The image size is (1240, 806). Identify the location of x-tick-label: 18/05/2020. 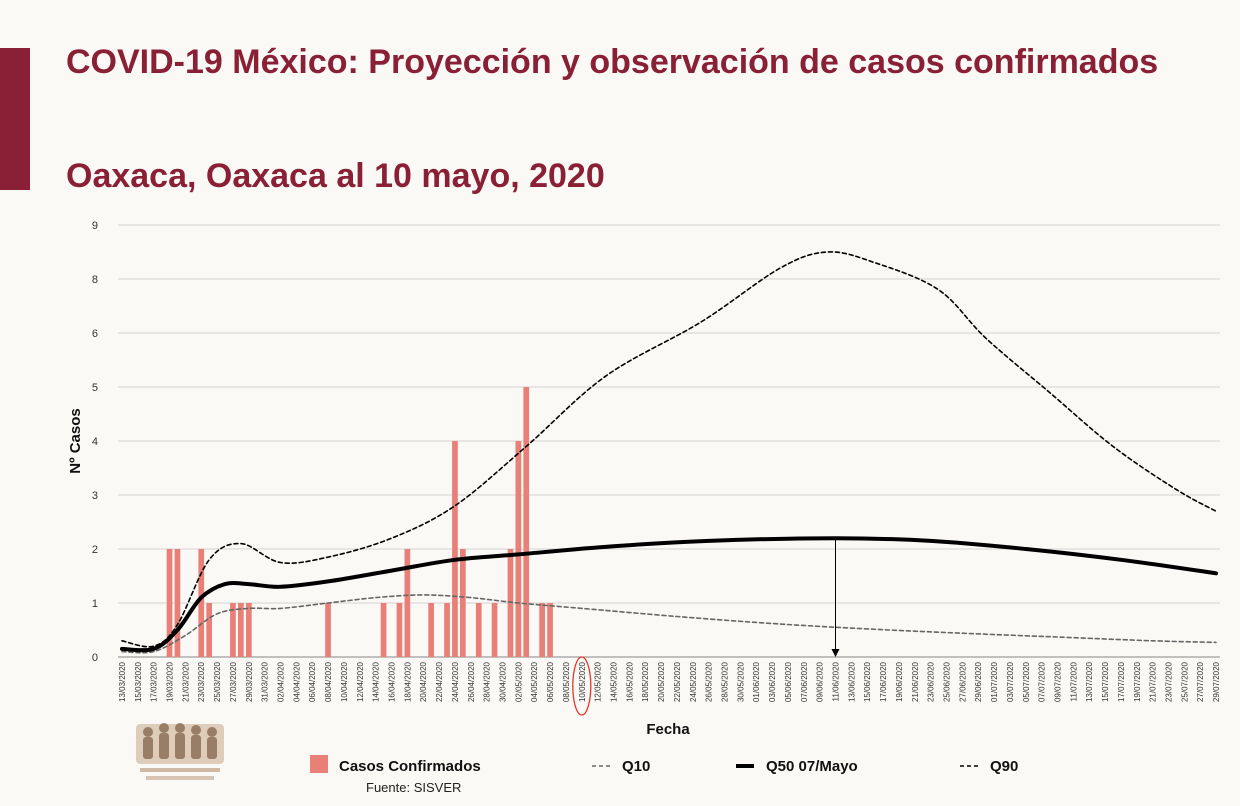
(645, 681).